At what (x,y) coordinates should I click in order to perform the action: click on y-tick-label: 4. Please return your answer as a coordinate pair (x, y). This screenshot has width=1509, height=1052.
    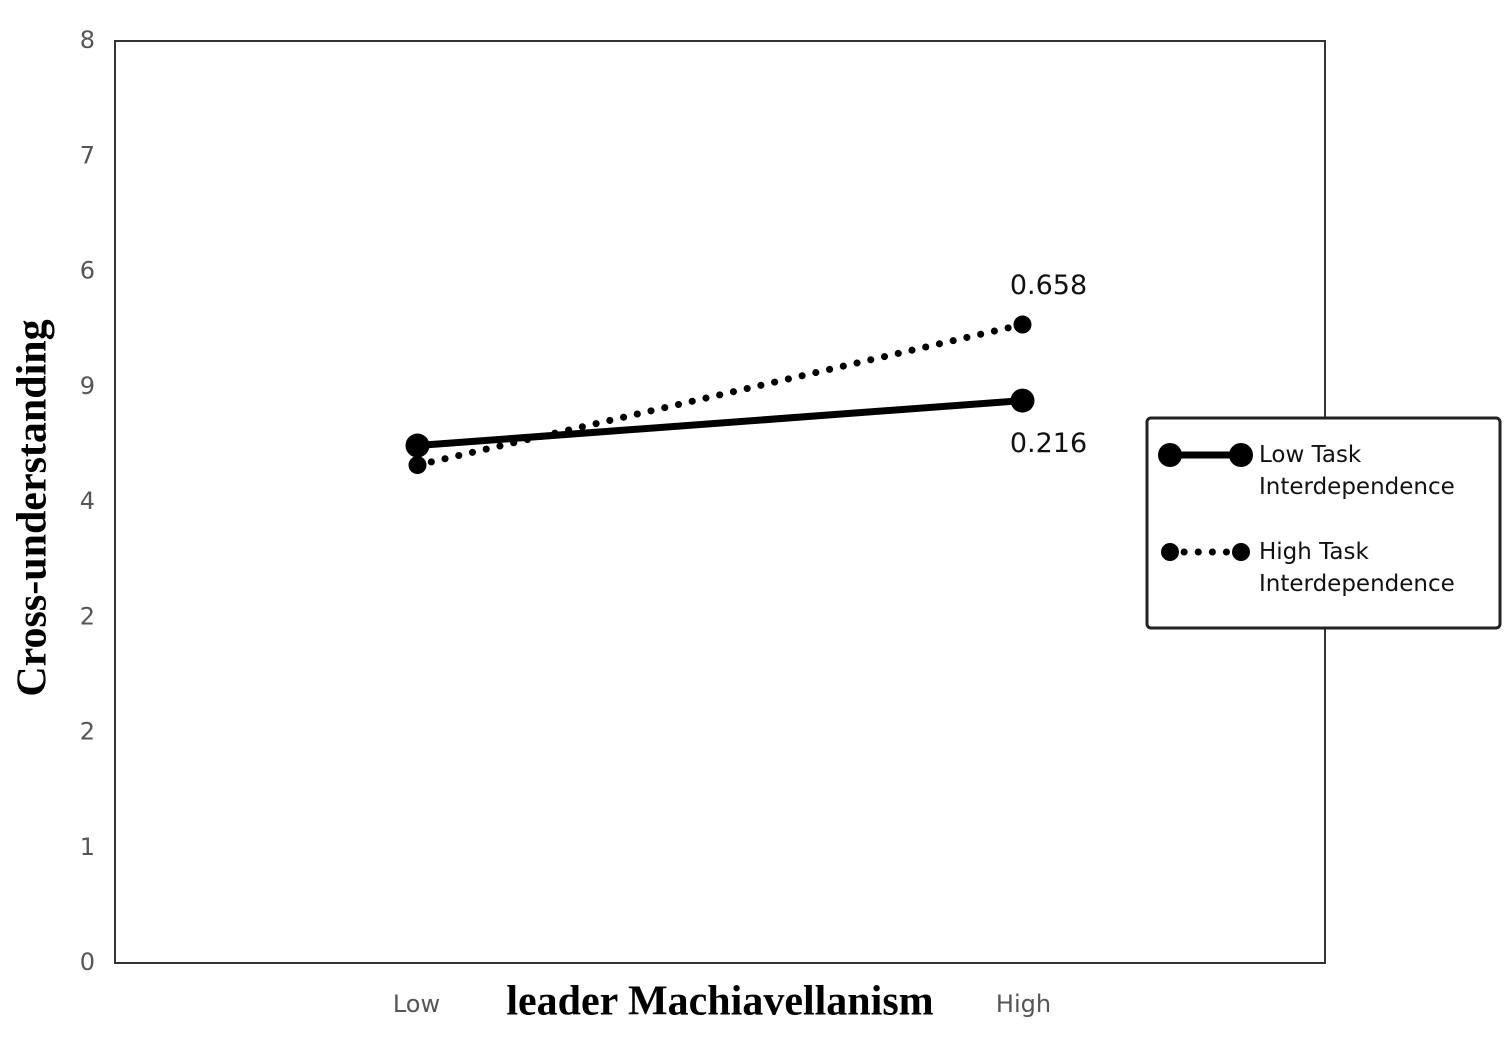
    Looking at the image, I should click on (87, 501).